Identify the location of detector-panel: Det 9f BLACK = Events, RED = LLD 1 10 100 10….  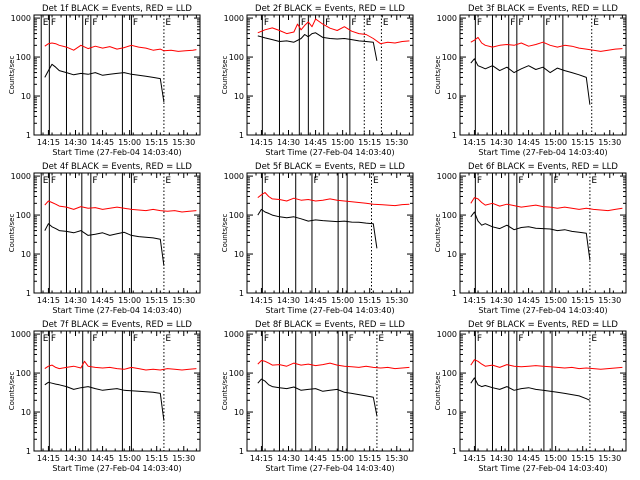
(530, 396).